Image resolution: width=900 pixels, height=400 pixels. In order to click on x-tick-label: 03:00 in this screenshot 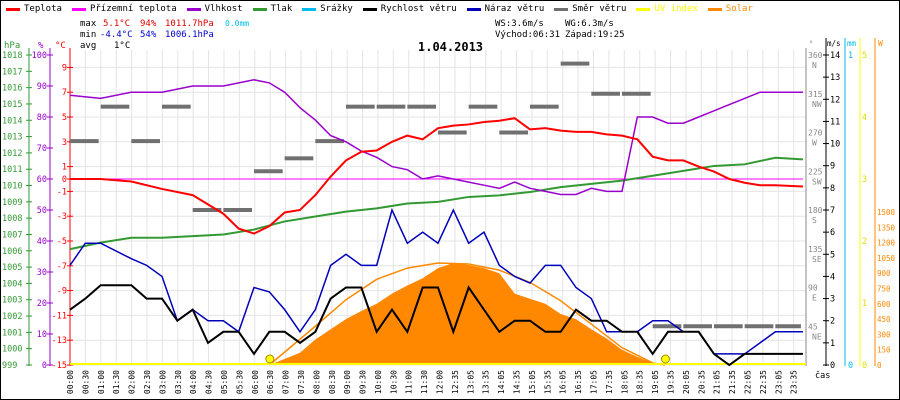, I will do `click(162, 382)`.